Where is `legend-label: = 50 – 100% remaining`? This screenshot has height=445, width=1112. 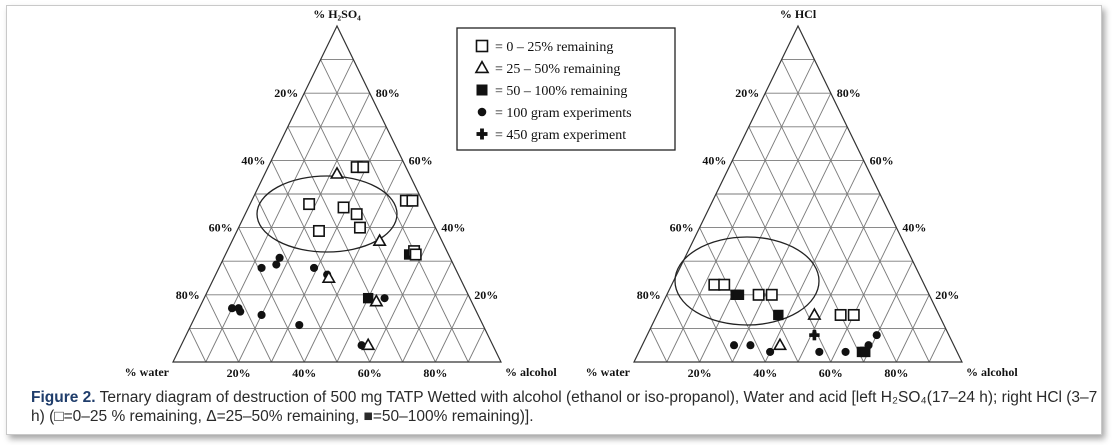
legend-label: = 50 – 100% remaining is located at coordinates (561, 91).